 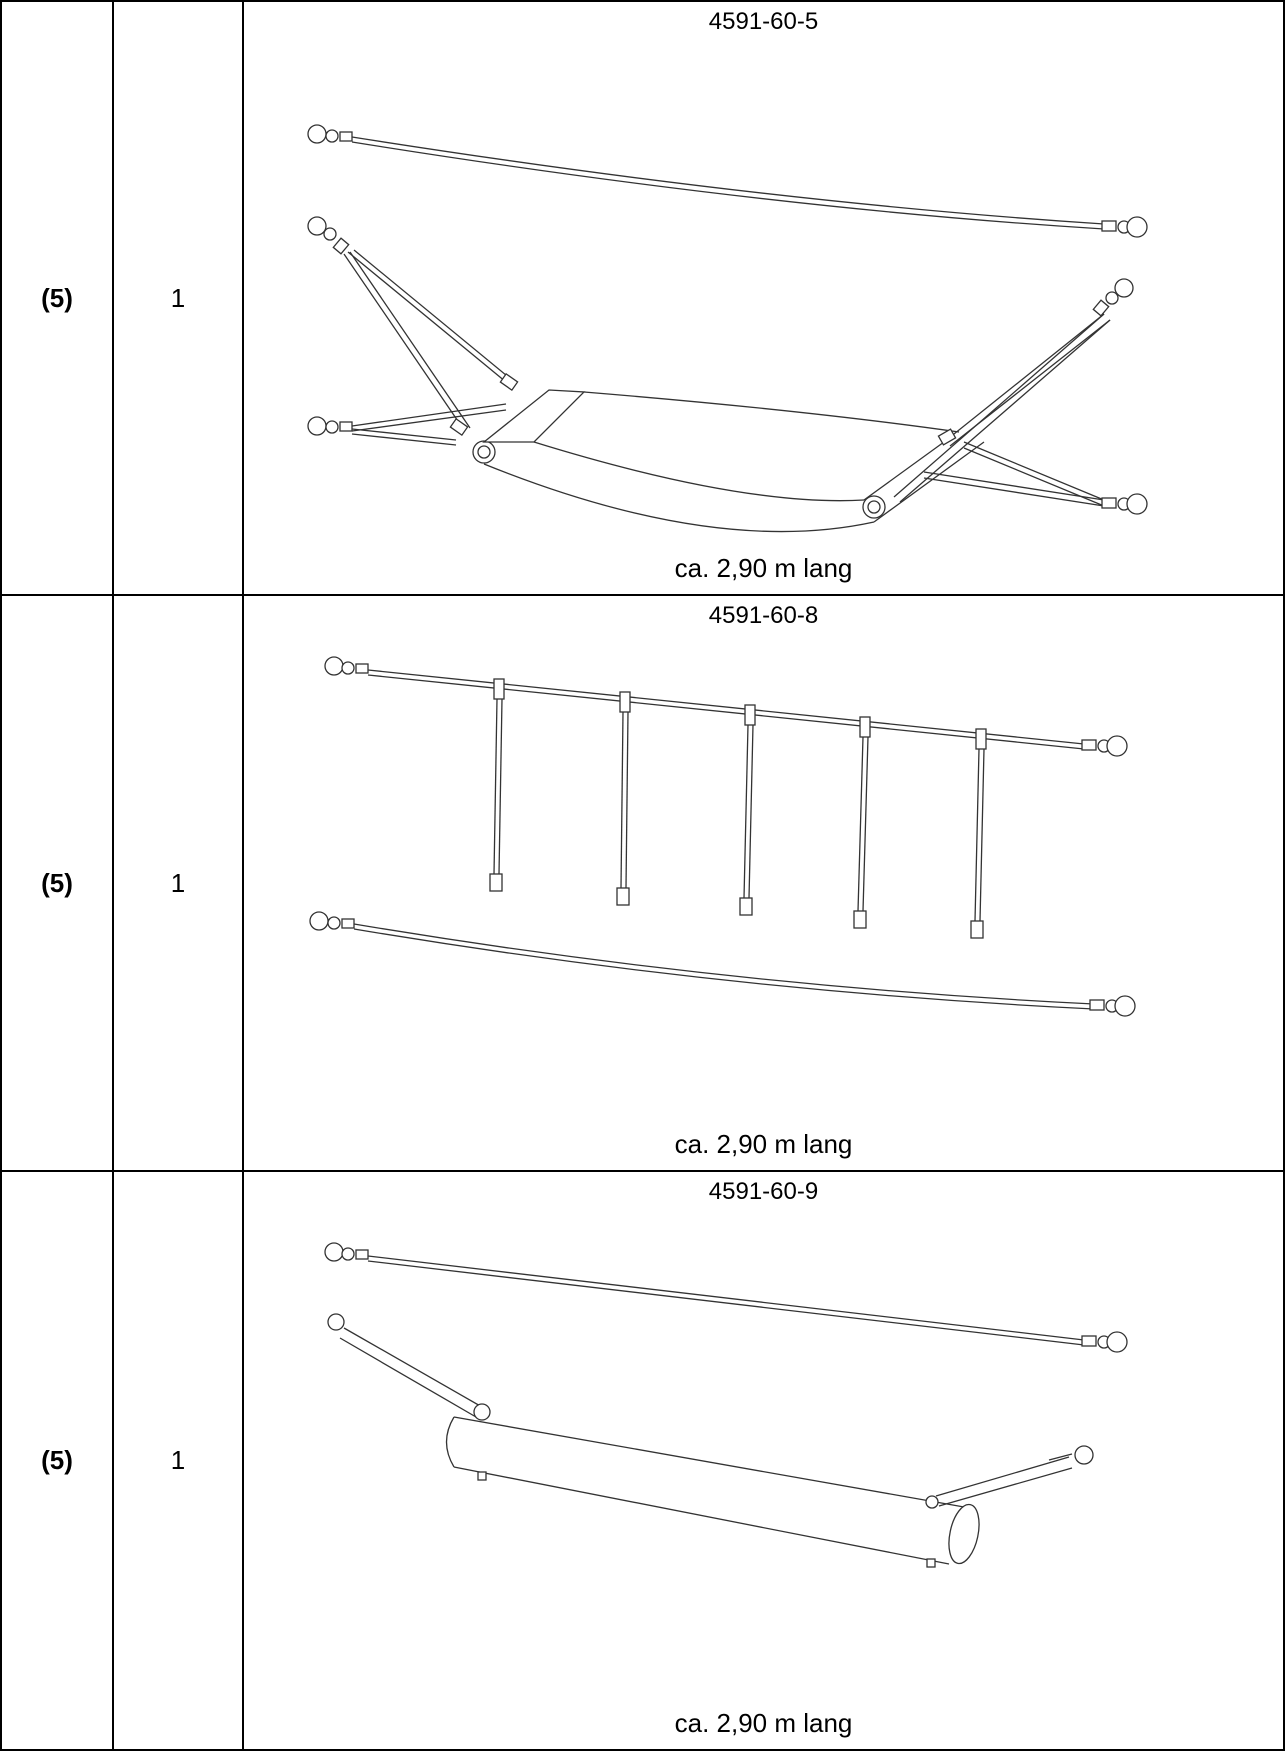 What do you see at coordinates (738, 808) in the screenshot?
I see `hanging-straps` at bounding box center [738, 808].